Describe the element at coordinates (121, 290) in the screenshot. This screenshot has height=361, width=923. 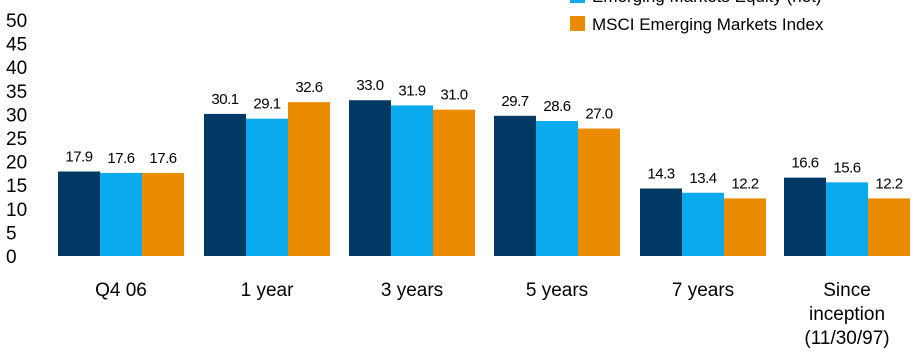
I see `x-tick-label: Q4 06` at that location.